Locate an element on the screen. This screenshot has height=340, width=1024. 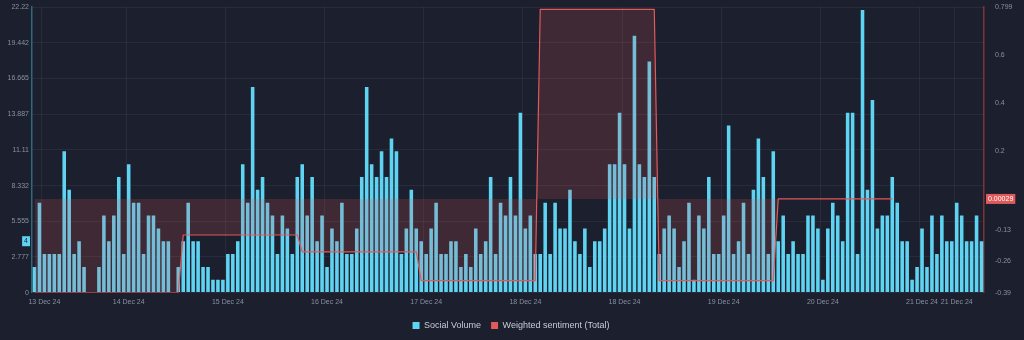
legend-label: Weighted sentiment (Total) is located at coordinates (556, 324).